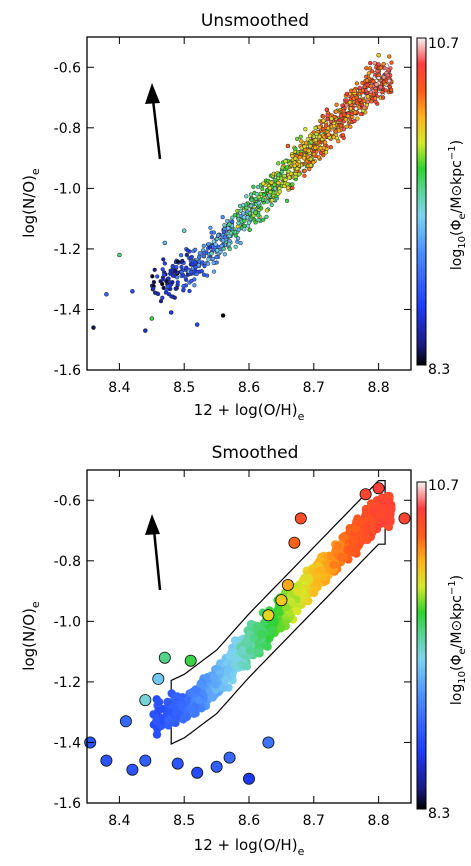 The width and height of the screenshot is (471, 866). I want to click on x-tick-label: 8.6, so click(249, 388).